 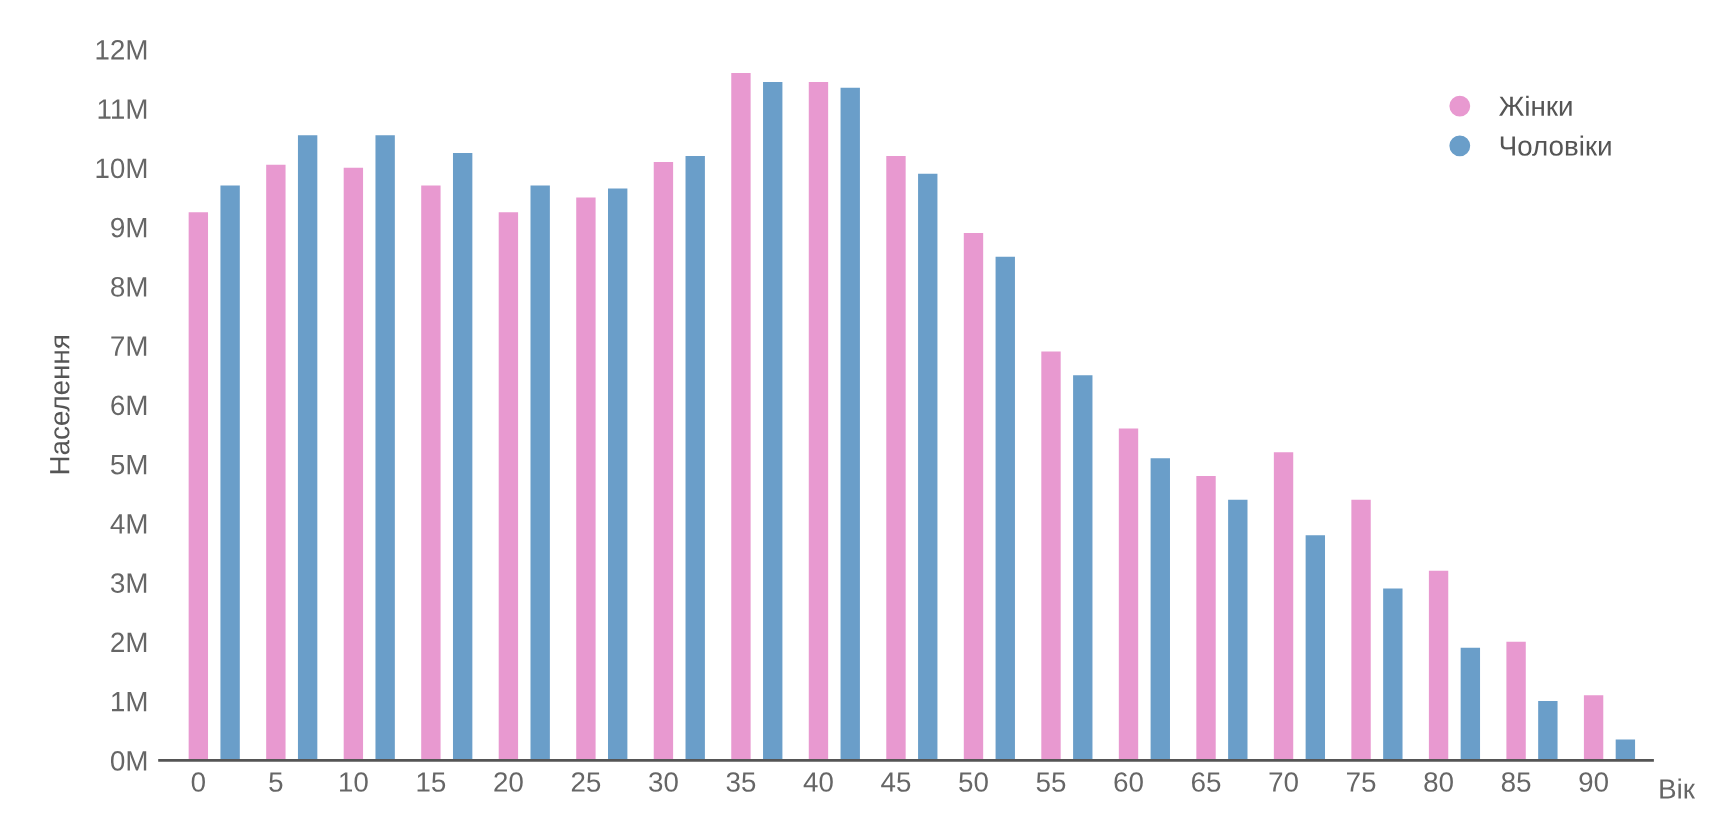 What do you see at coordinates (354, 782) in the screenshot?
I see `x-tick-label: 10` at bounding box center [354, 782].